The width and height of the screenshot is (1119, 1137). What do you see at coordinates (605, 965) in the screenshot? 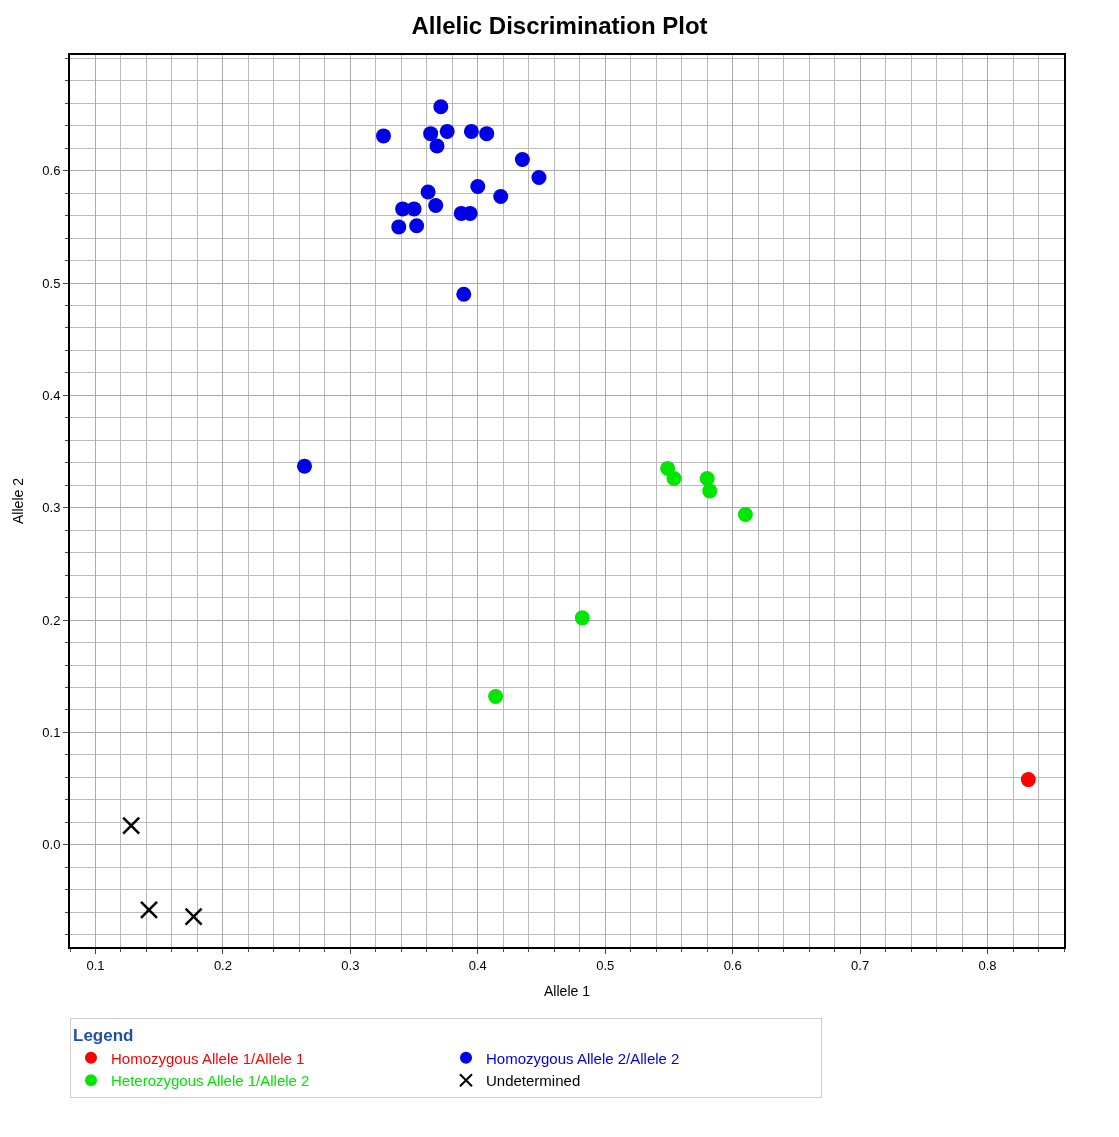
I see `x-tick-label: 0.5` at bounding box center [605, 965].